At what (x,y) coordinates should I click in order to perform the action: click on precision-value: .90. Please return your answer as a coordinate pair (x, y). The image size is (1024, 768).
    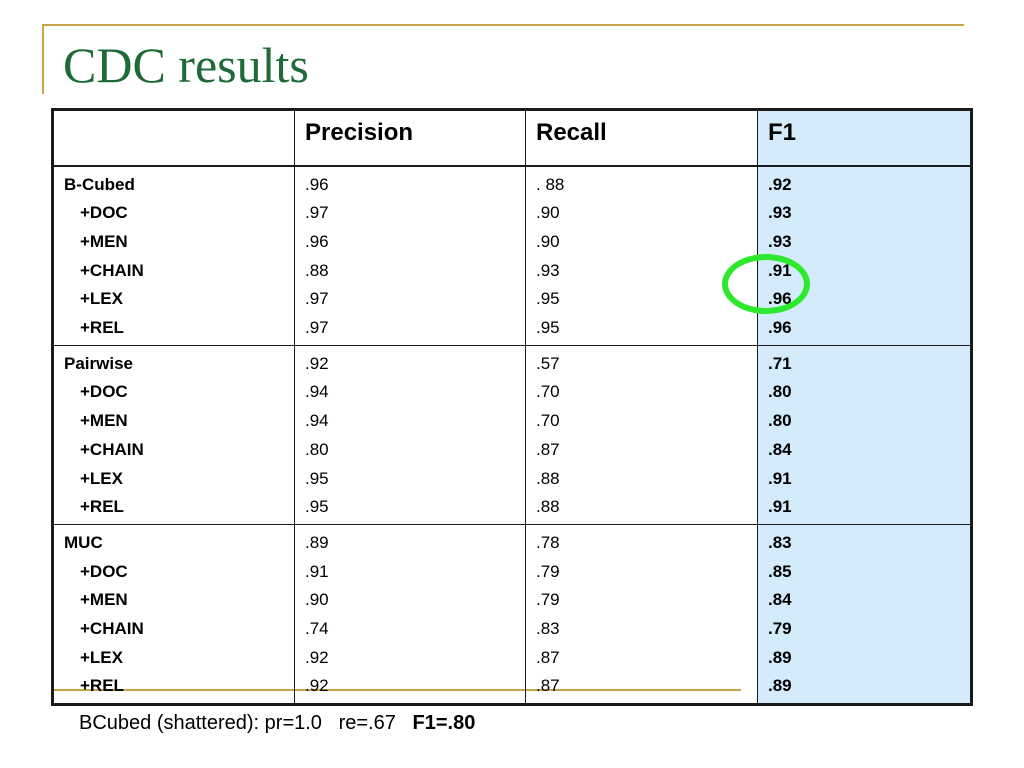
    Looking at the image, I should click on (317, 600).